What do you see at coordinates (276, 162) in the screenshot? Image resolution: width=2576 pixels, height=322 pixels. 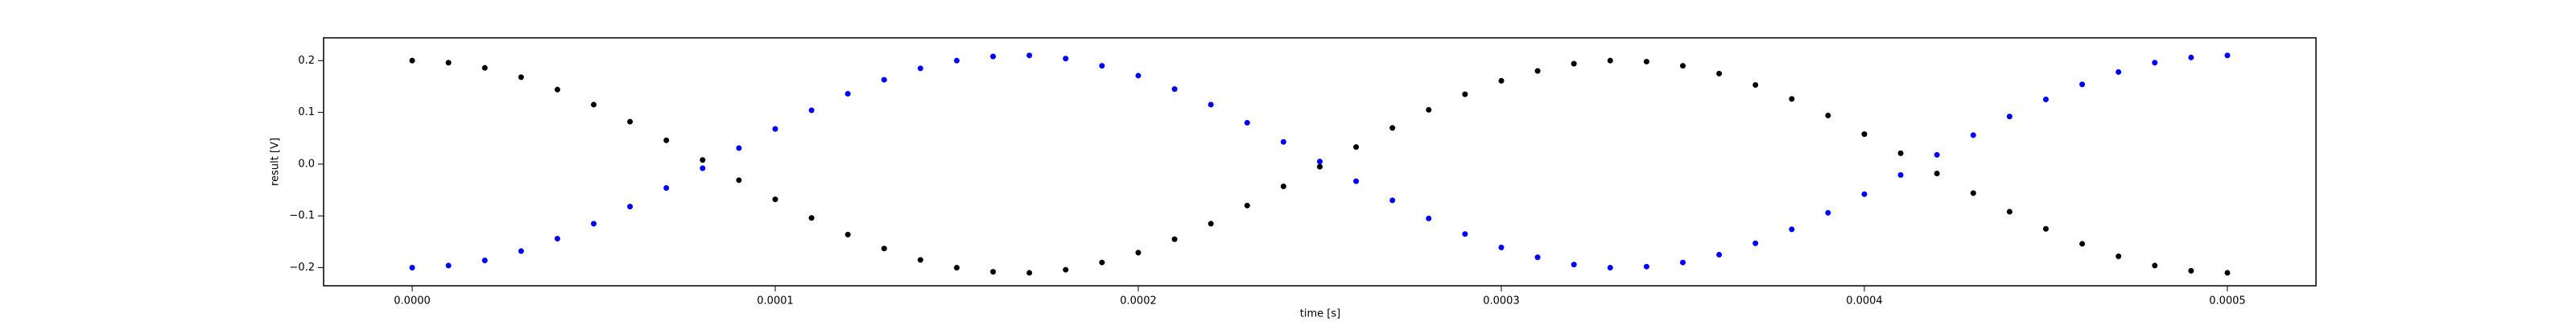 I see `y-axis-label: result [V]` at bounding box center [276, 162].